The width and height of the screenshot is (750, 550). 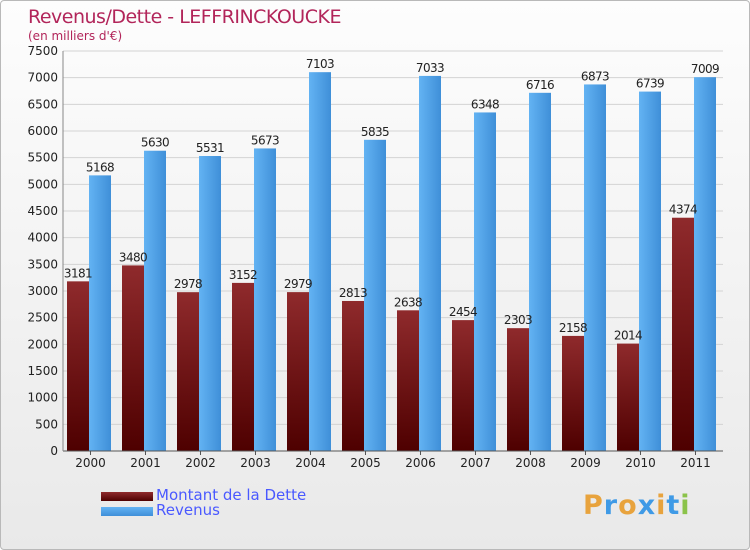 What do you see at coordinates (46, 424) in the screenshot?
I see `y-tick-label: 500` at bounding box center [46, 424].